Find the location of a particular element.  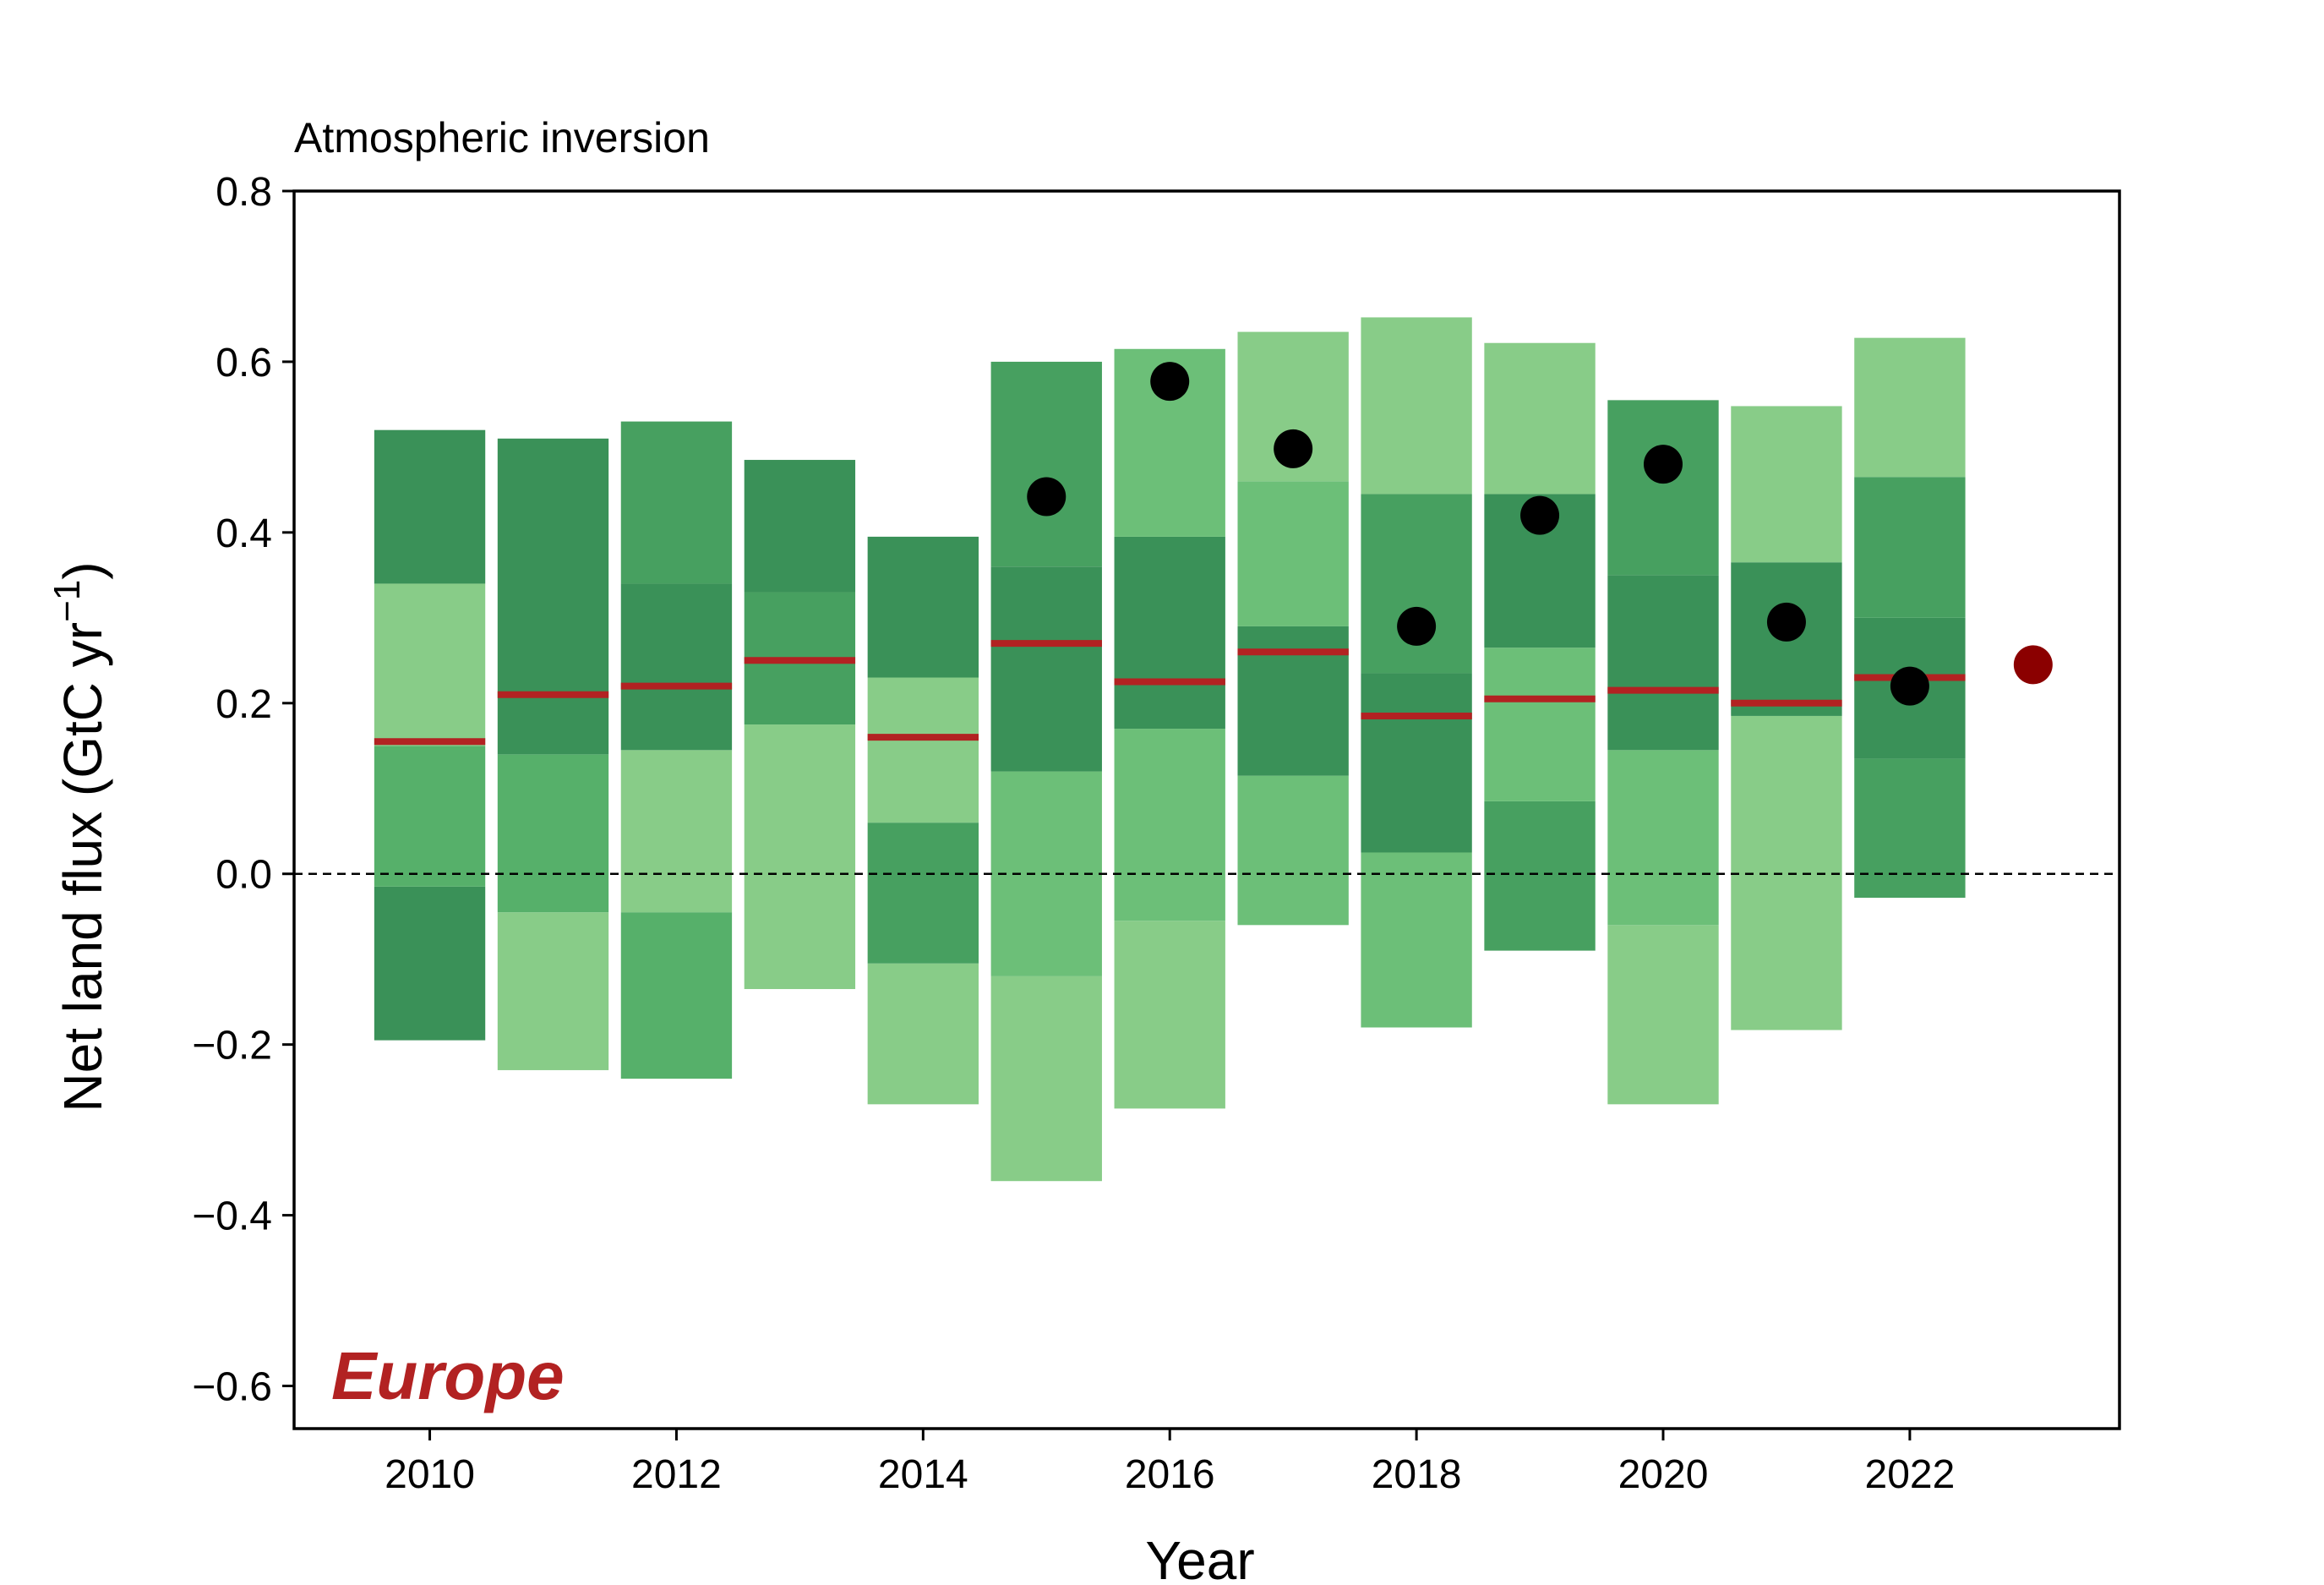

x-tick-label-2018: 2018 is located at coordinates (1417, 1474).